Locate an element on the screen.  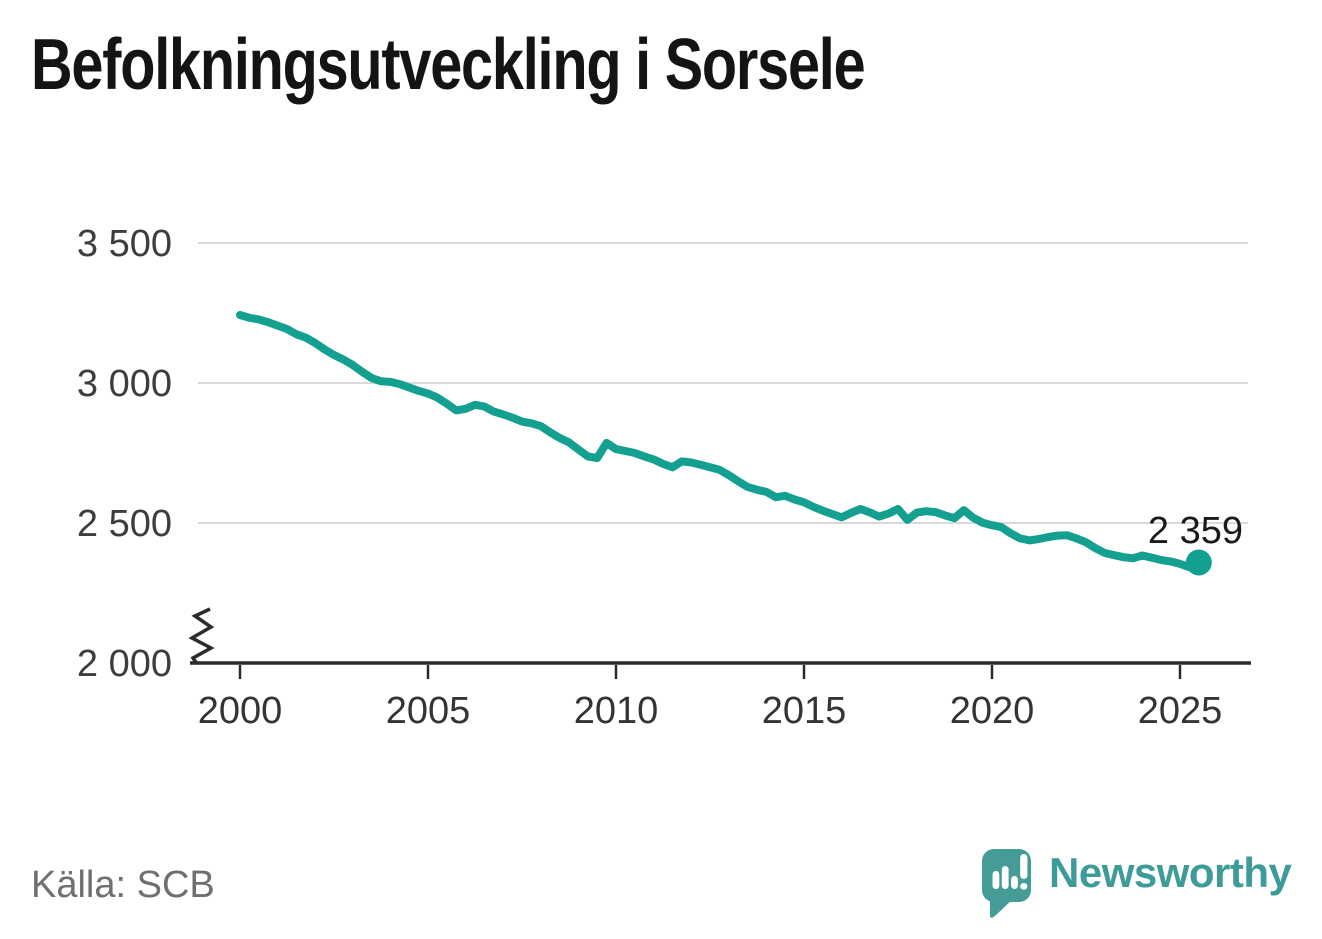
x-tick-label-2010: 2010 is located at coordinates (616, 711).